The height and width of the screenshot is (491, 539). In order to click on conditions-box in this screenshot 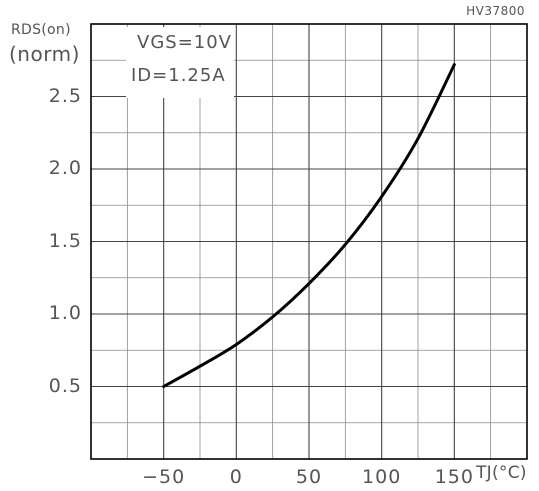, I will do `click(180, 62)`.